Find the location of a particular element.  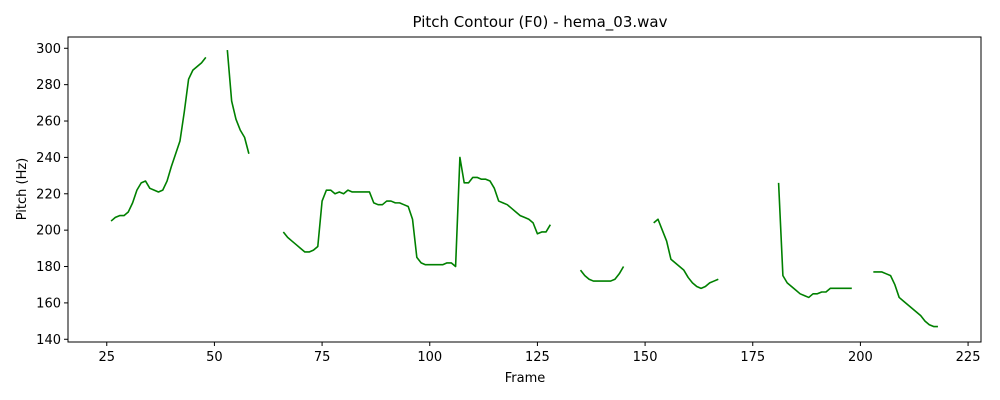

chart-title: Pitch Contour (F0) - hema_03.wav is located at coordinates (540, 22).